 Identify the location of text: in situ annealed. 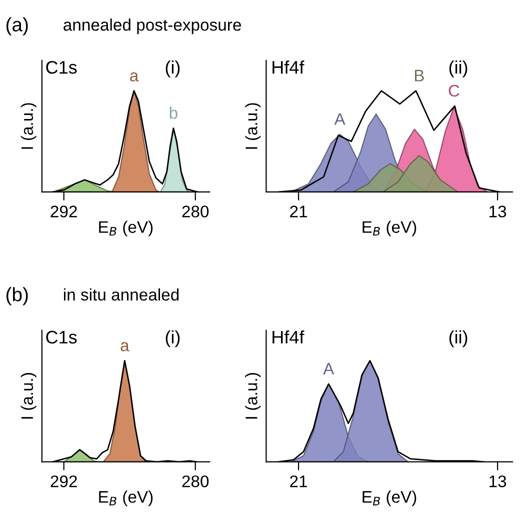
(121, 294).